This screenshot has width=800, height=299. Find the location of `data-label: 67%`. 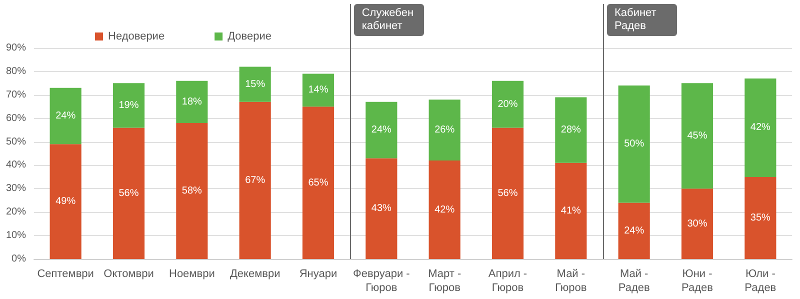

data-label: 67% is located at coordinates (255, 180).